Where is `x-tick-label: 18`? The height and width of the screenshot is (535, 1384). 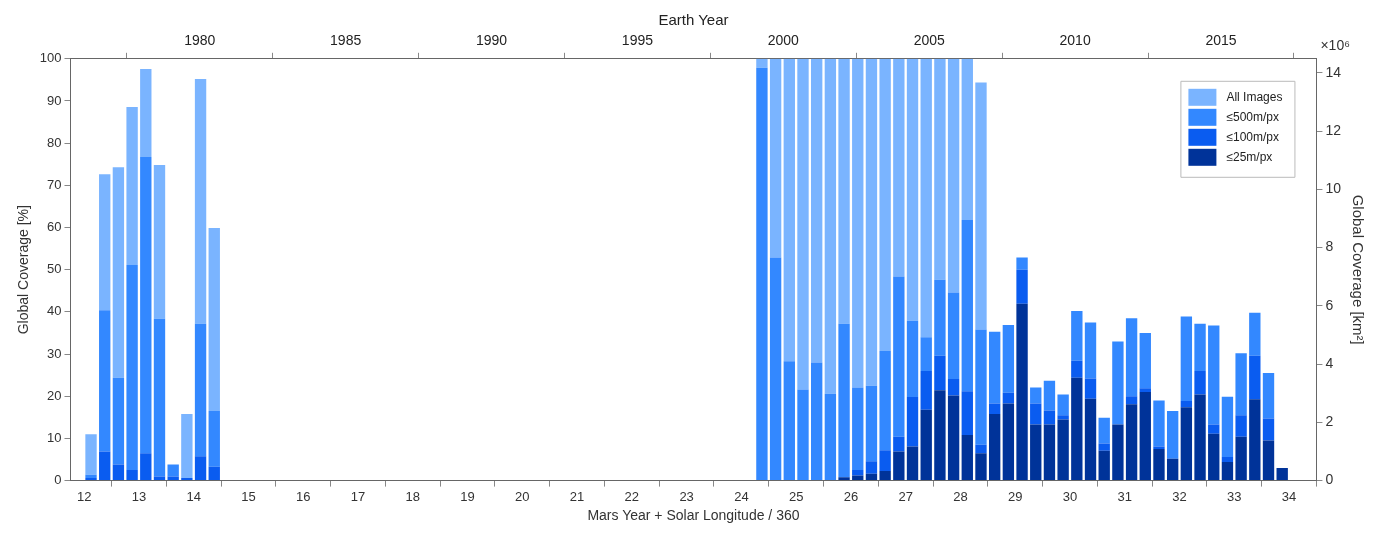 x-tick-label: 18 is located at coordinates (413, 496).